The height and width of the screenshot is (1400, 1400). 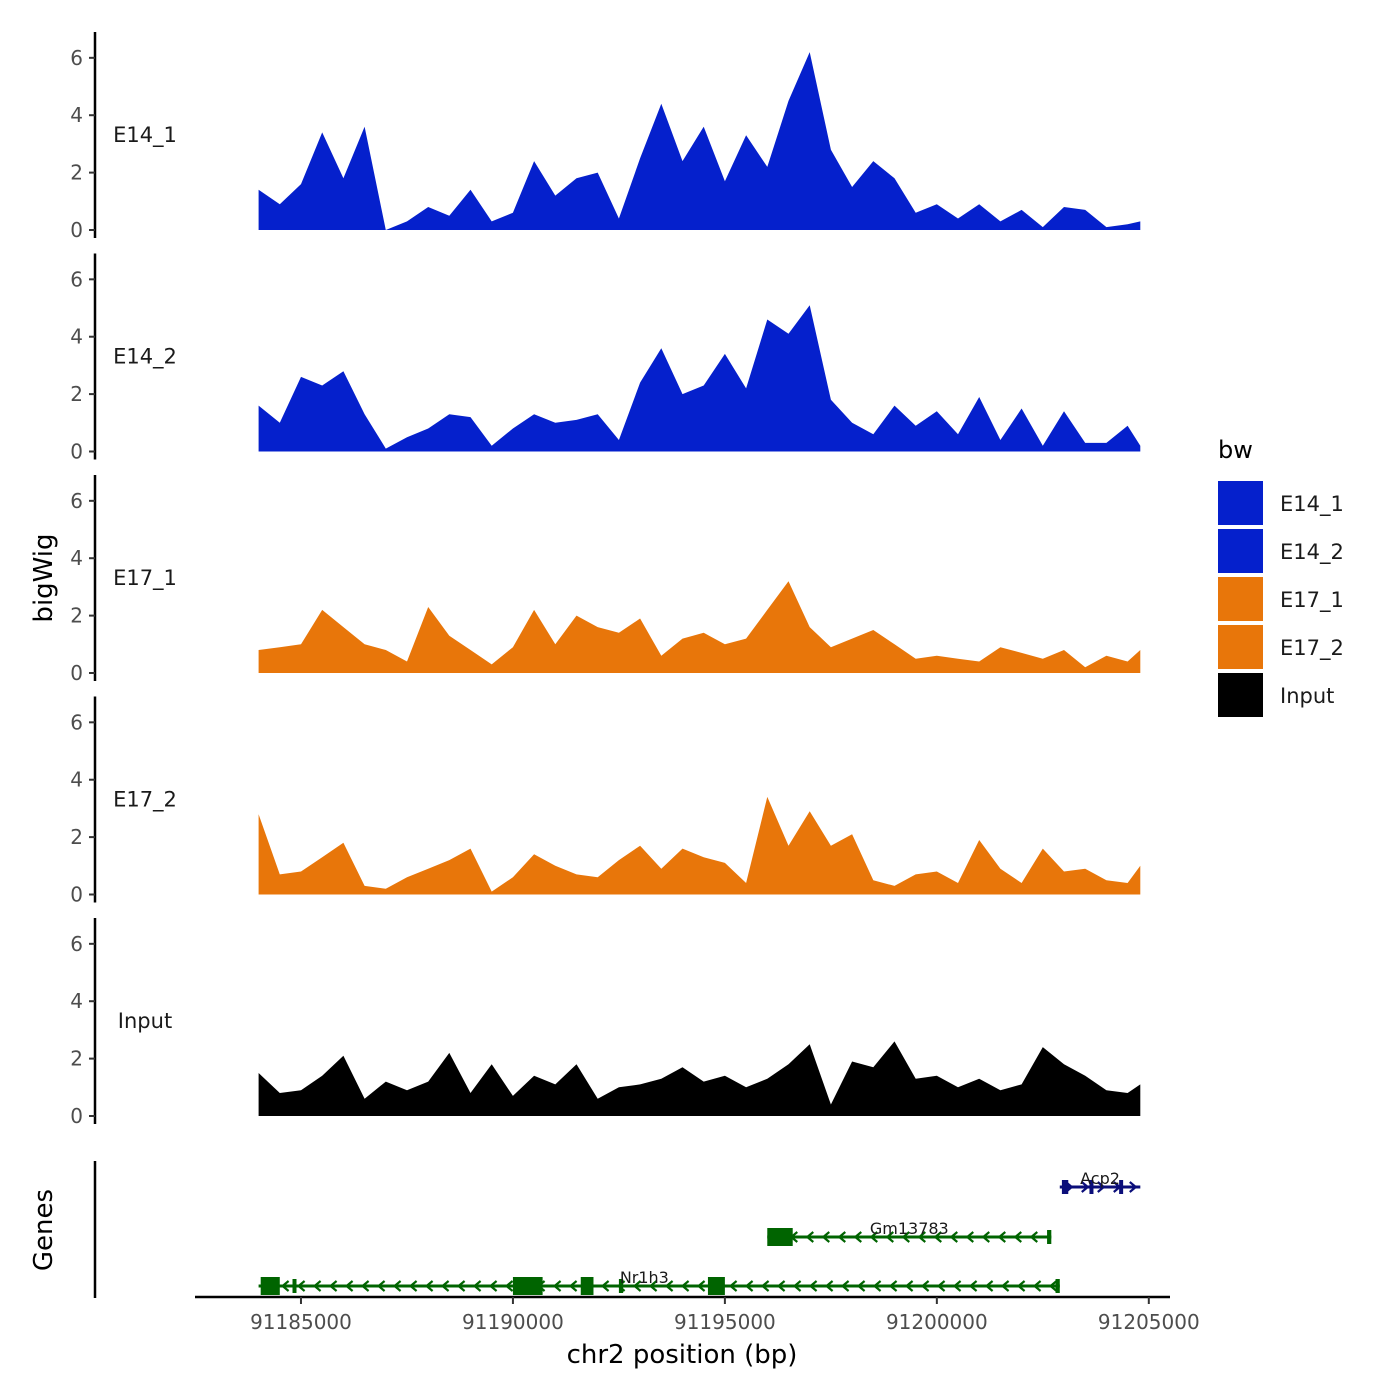 I want to click on gene-label: Acp2, so click(x=1100, y=1178).